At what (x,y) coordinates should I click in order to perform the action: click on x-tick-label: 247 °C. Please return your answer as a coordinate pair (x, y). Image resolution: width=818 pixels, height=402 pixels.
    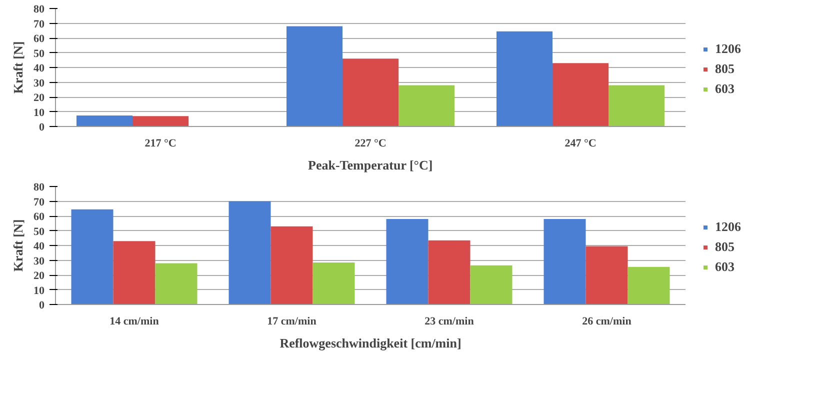
    Looking at the image, I should click on (580, 144).